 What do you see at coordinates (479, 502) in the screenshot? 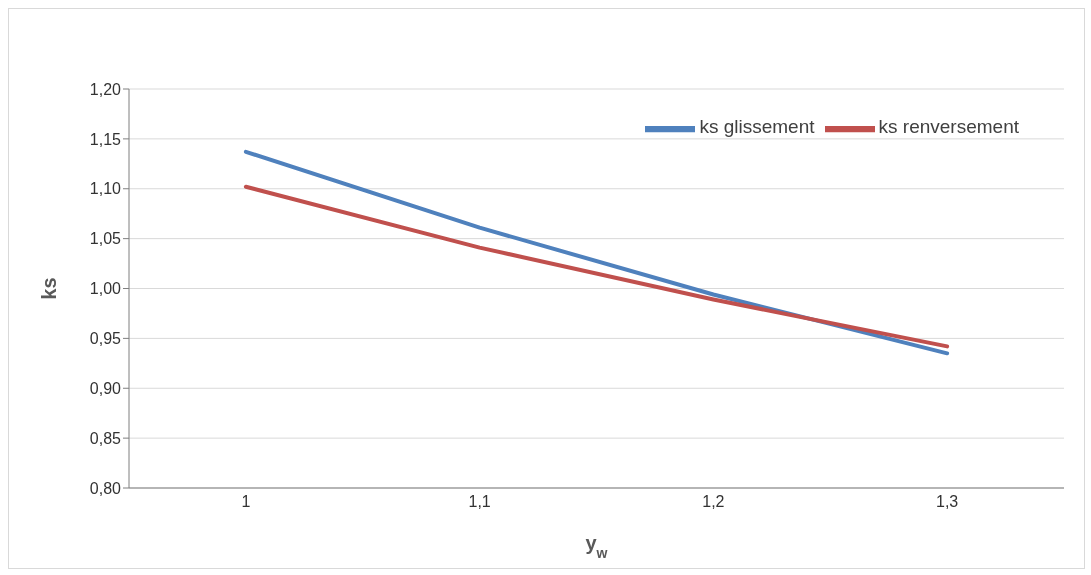
I see `x-tick-label: 1,1` at bounding box center [479, 502].